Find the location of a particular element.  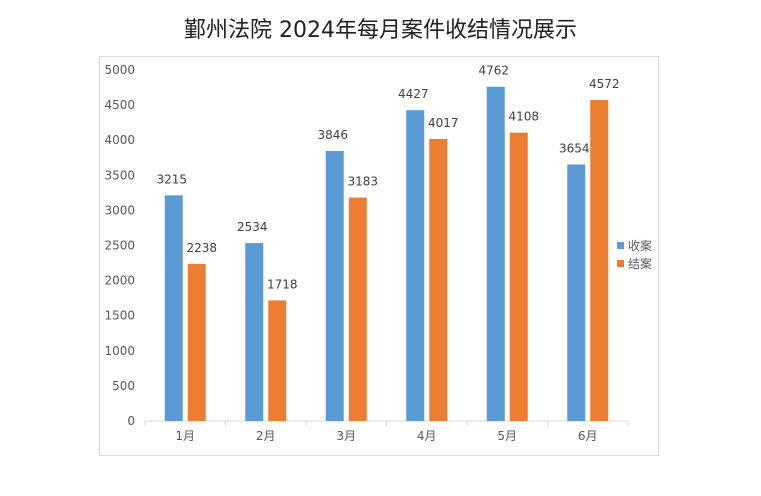

chart-title: 鄞州法院 2024年每月案件收结情况展示 is located at coordinates (380, 30).